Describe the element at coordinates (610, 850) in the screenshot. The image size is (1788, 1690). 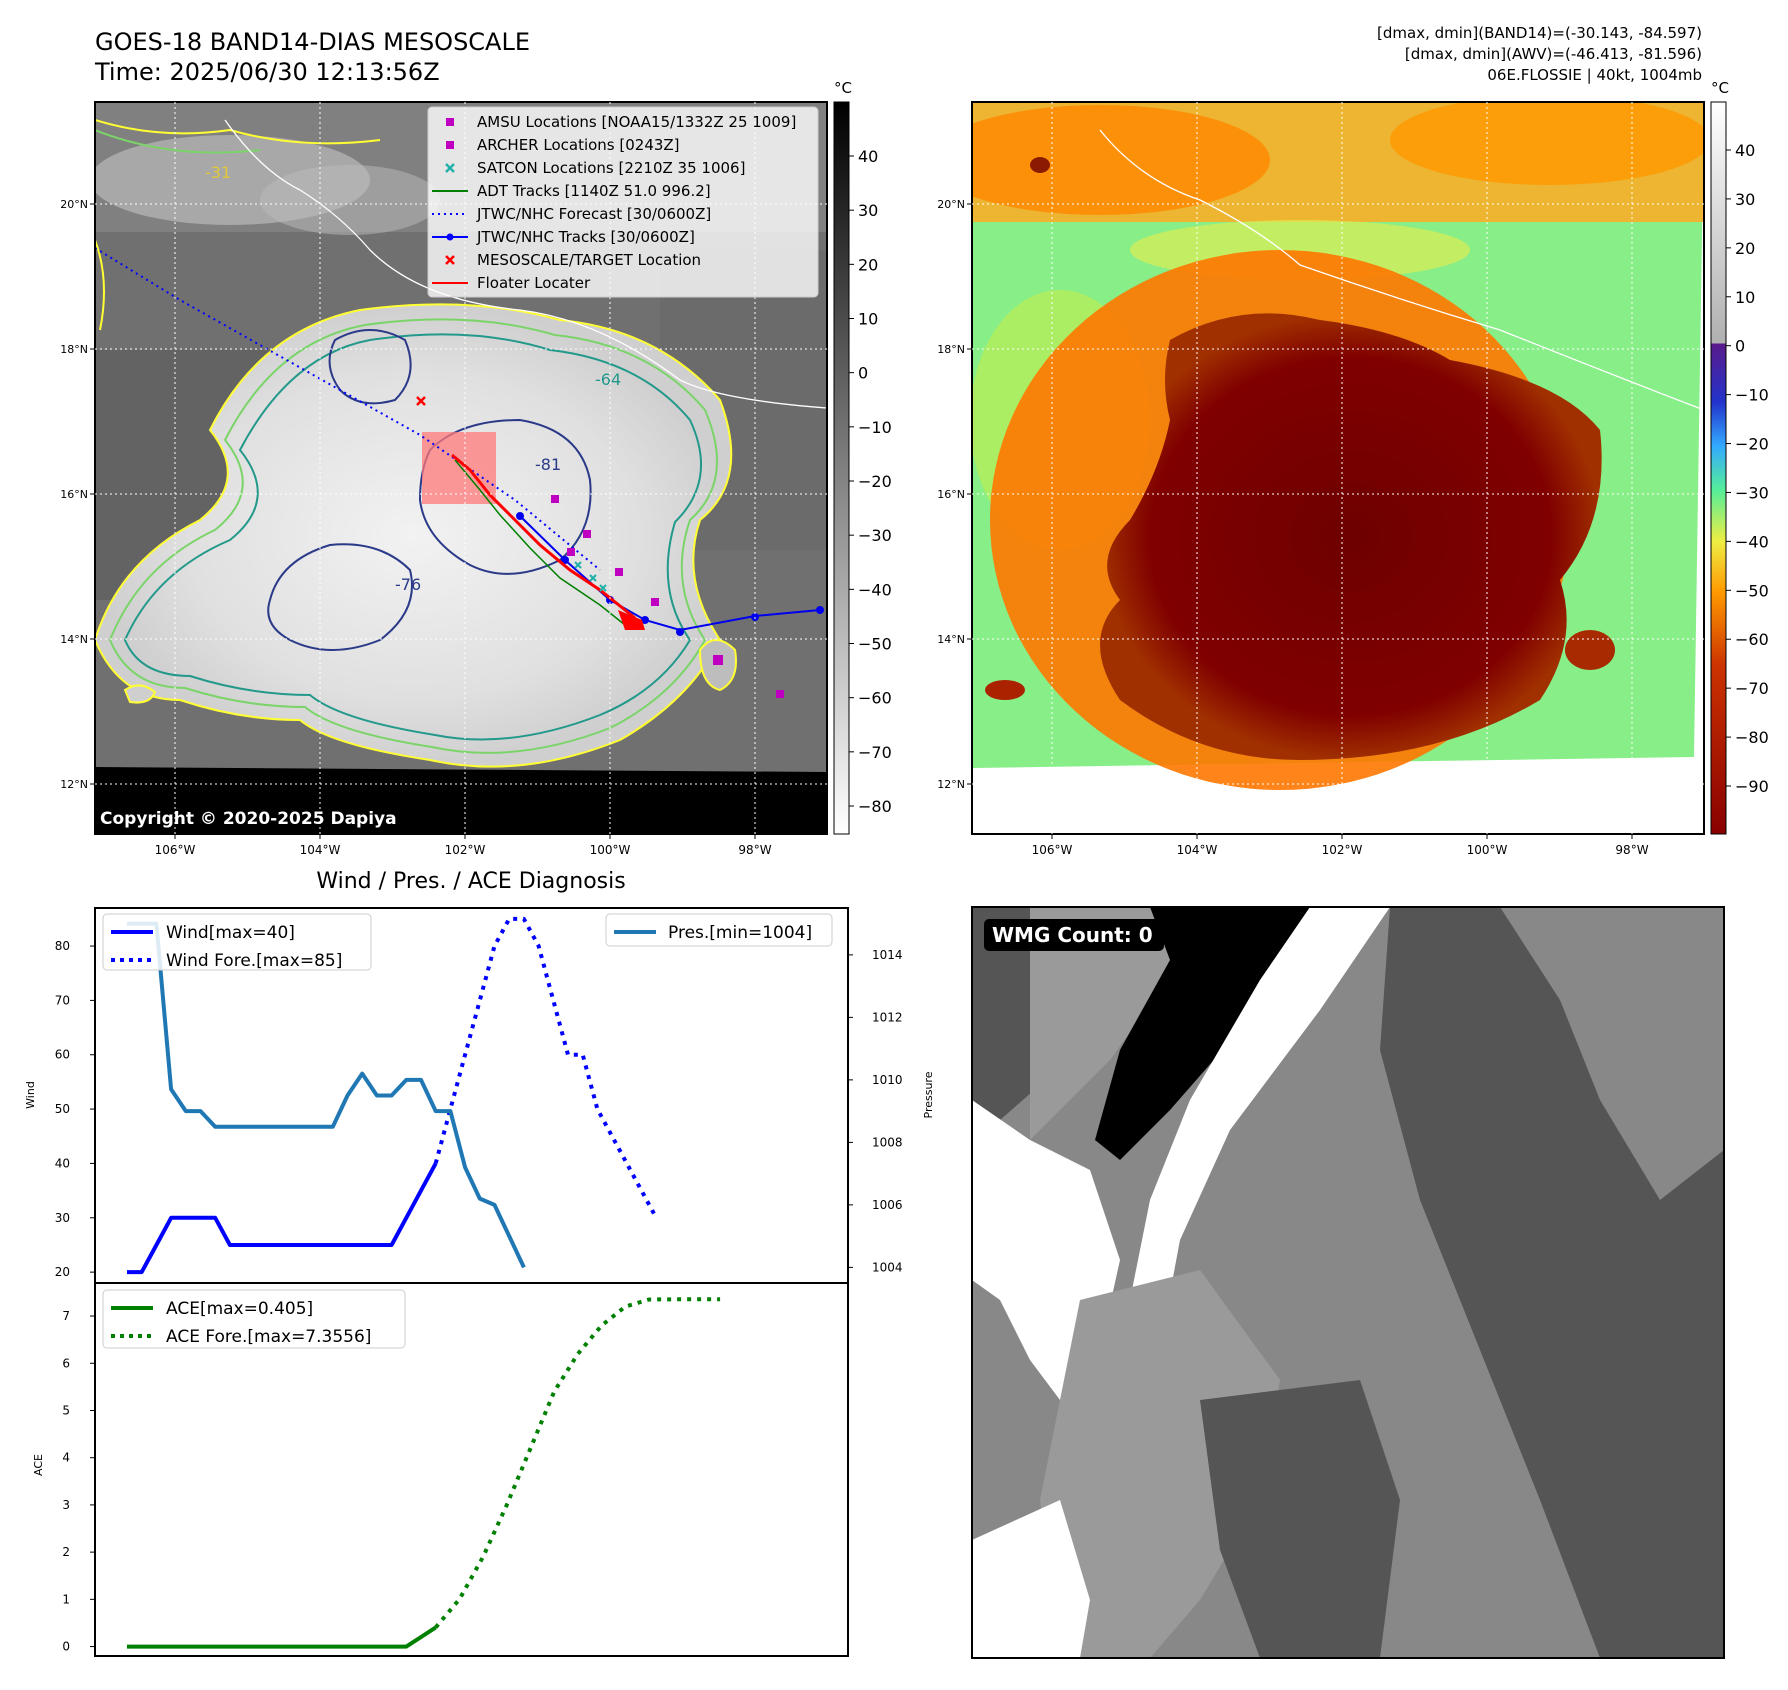
I see `left-map-lon-label: 100°W` at that location.